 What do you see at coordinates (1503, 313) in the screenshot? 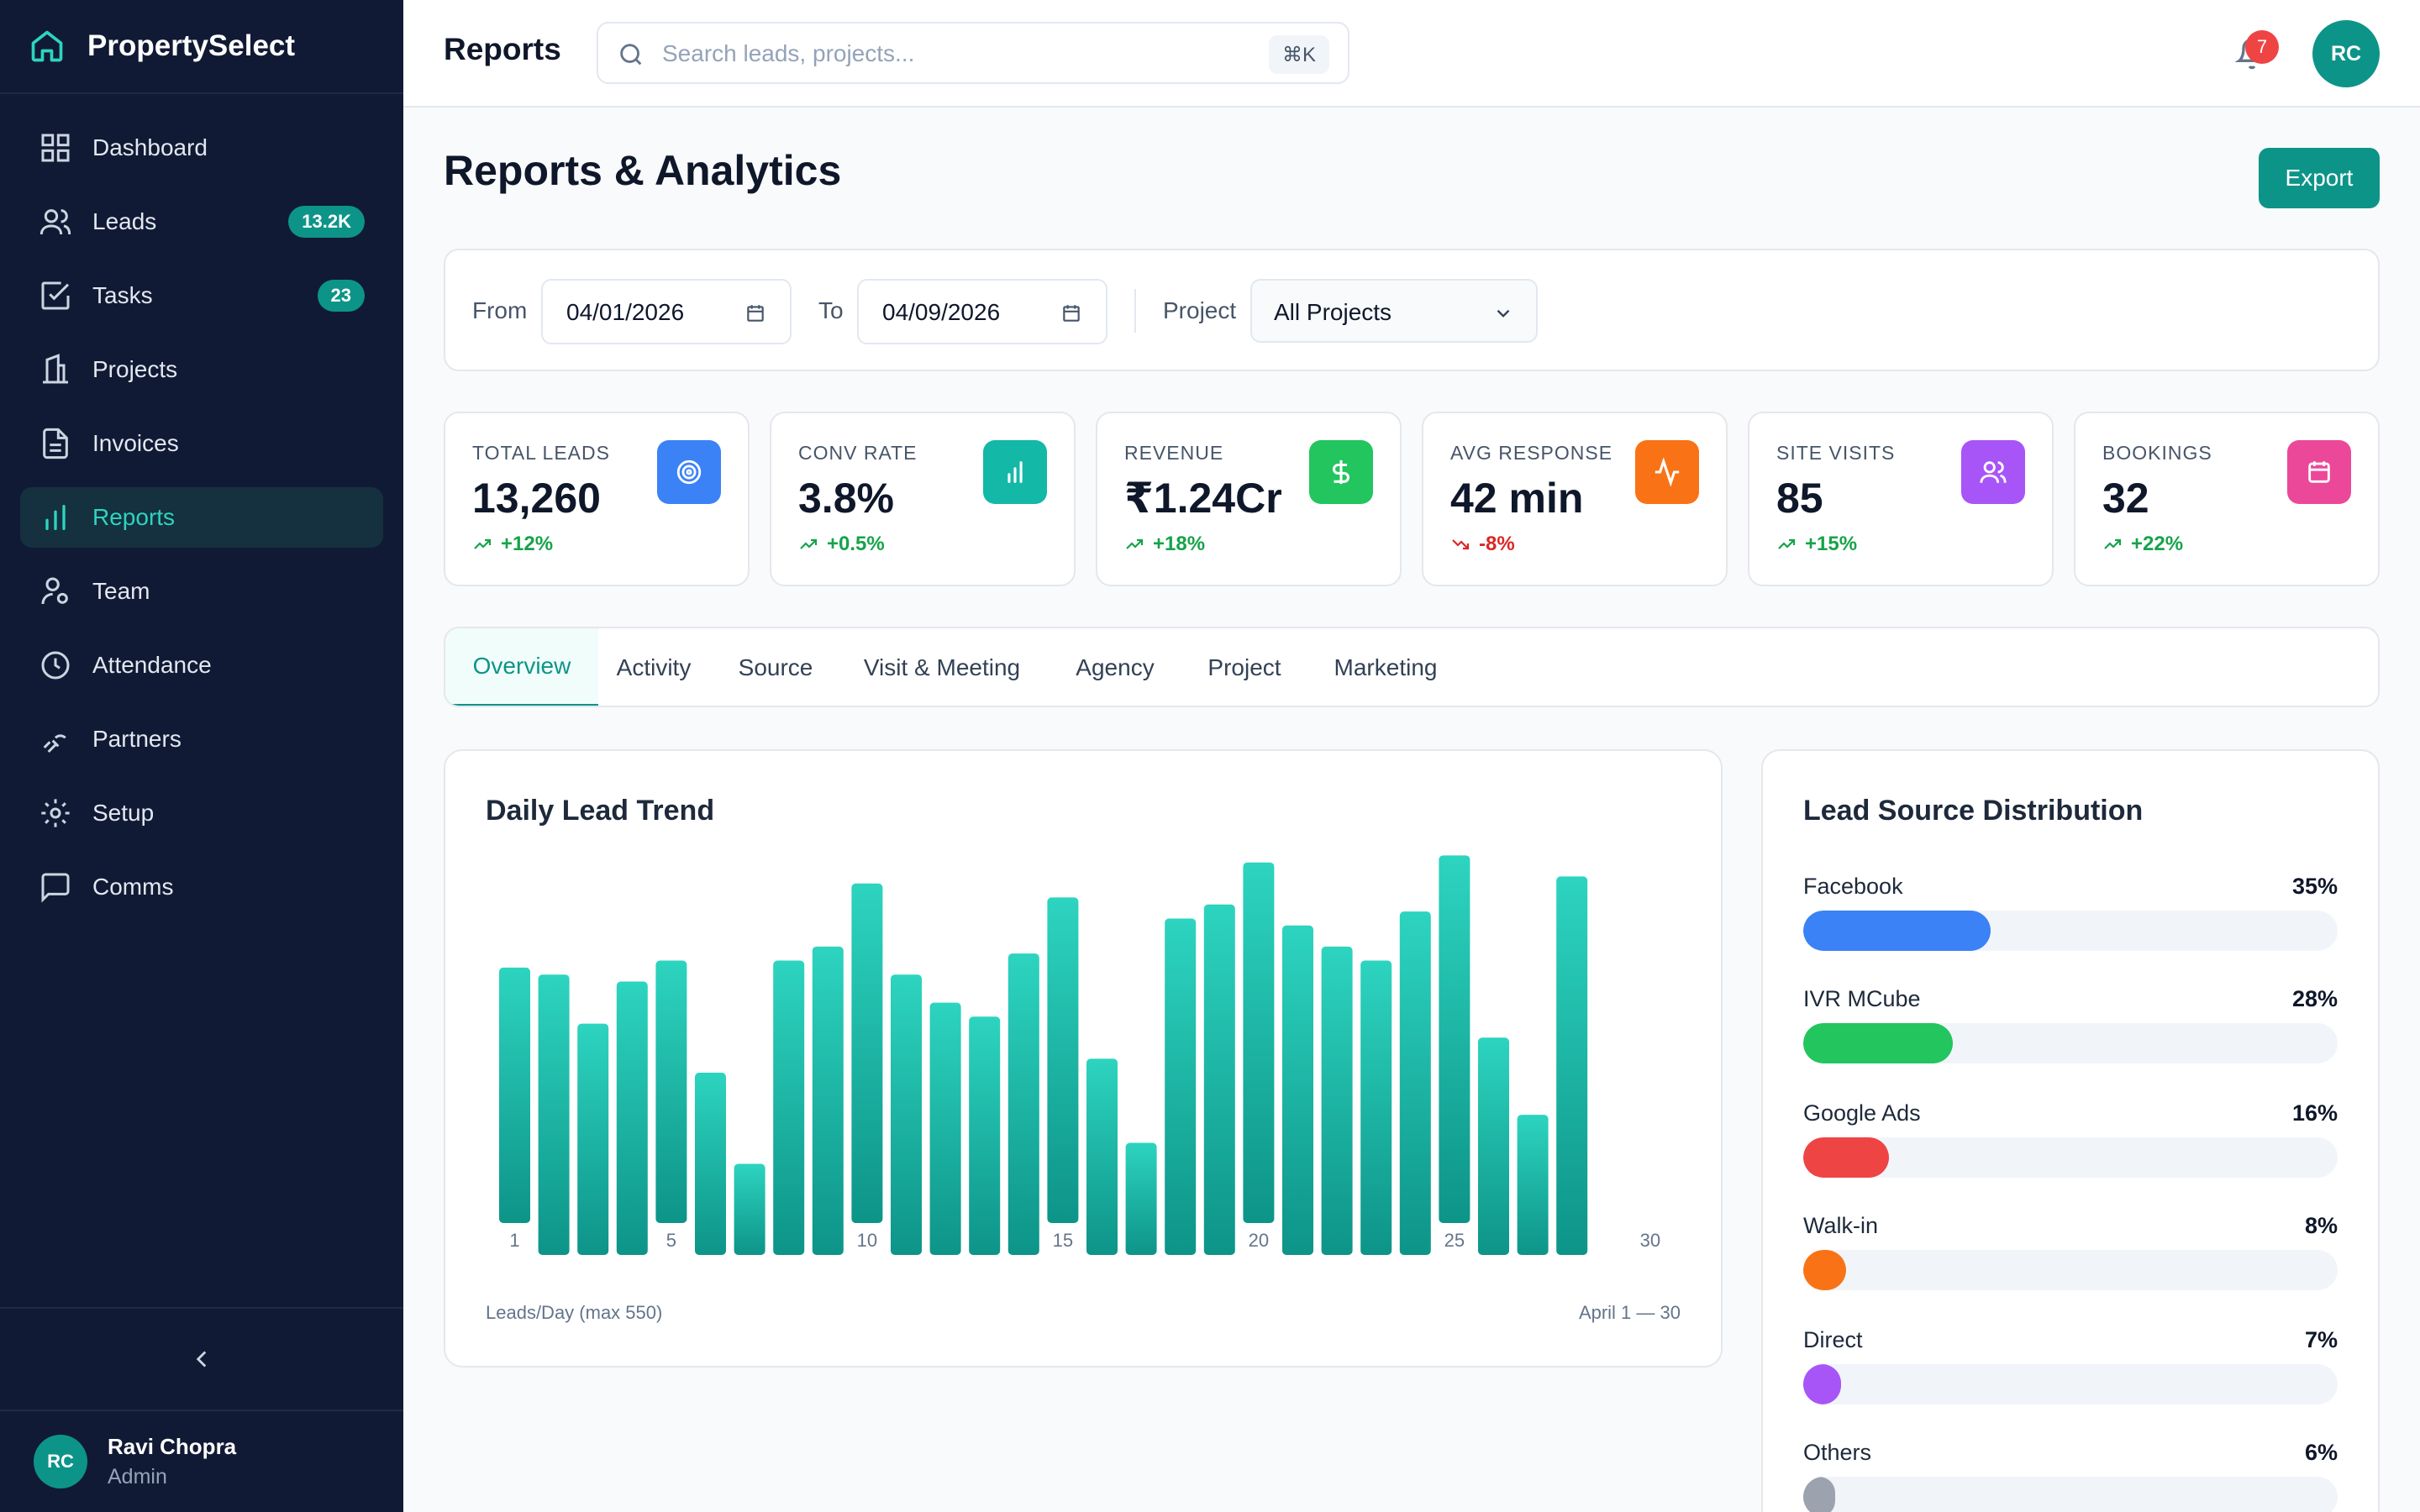
I see `chevron-down-icon` at bounding box center [1503, 313].